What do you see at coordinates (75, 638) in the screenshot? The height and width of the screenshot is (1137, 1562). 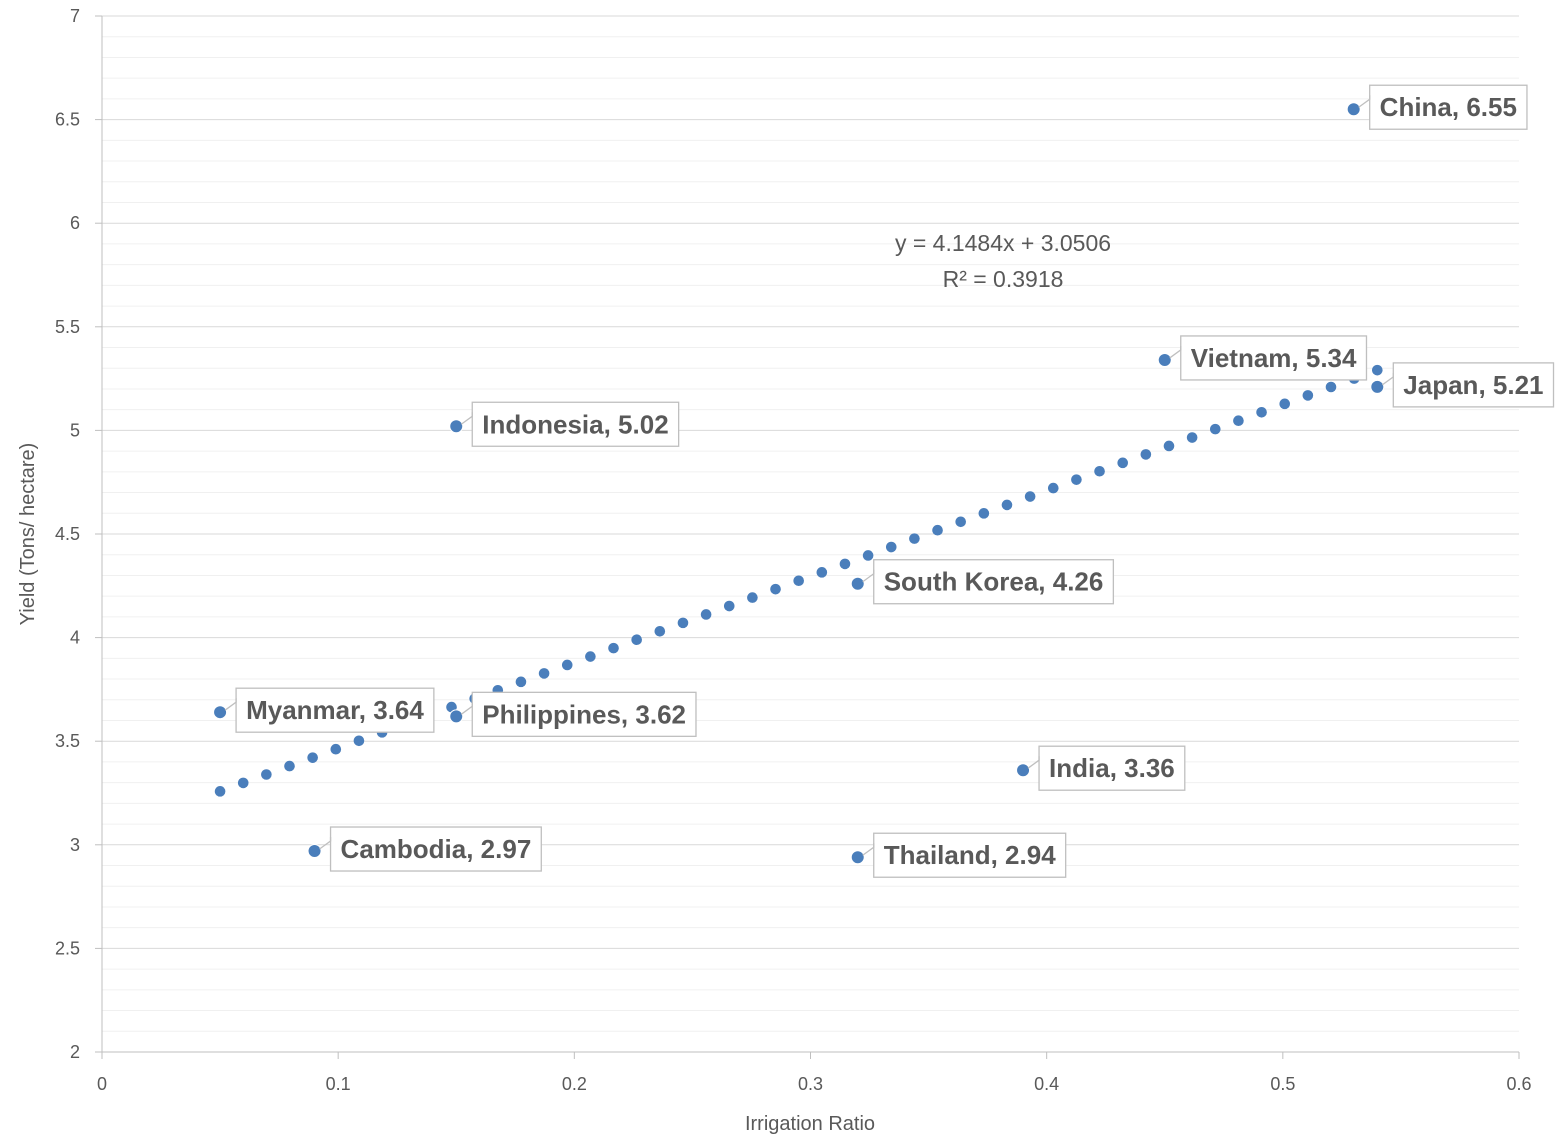 I see `y-tick-label: 4` at bounding box center [75, 638].